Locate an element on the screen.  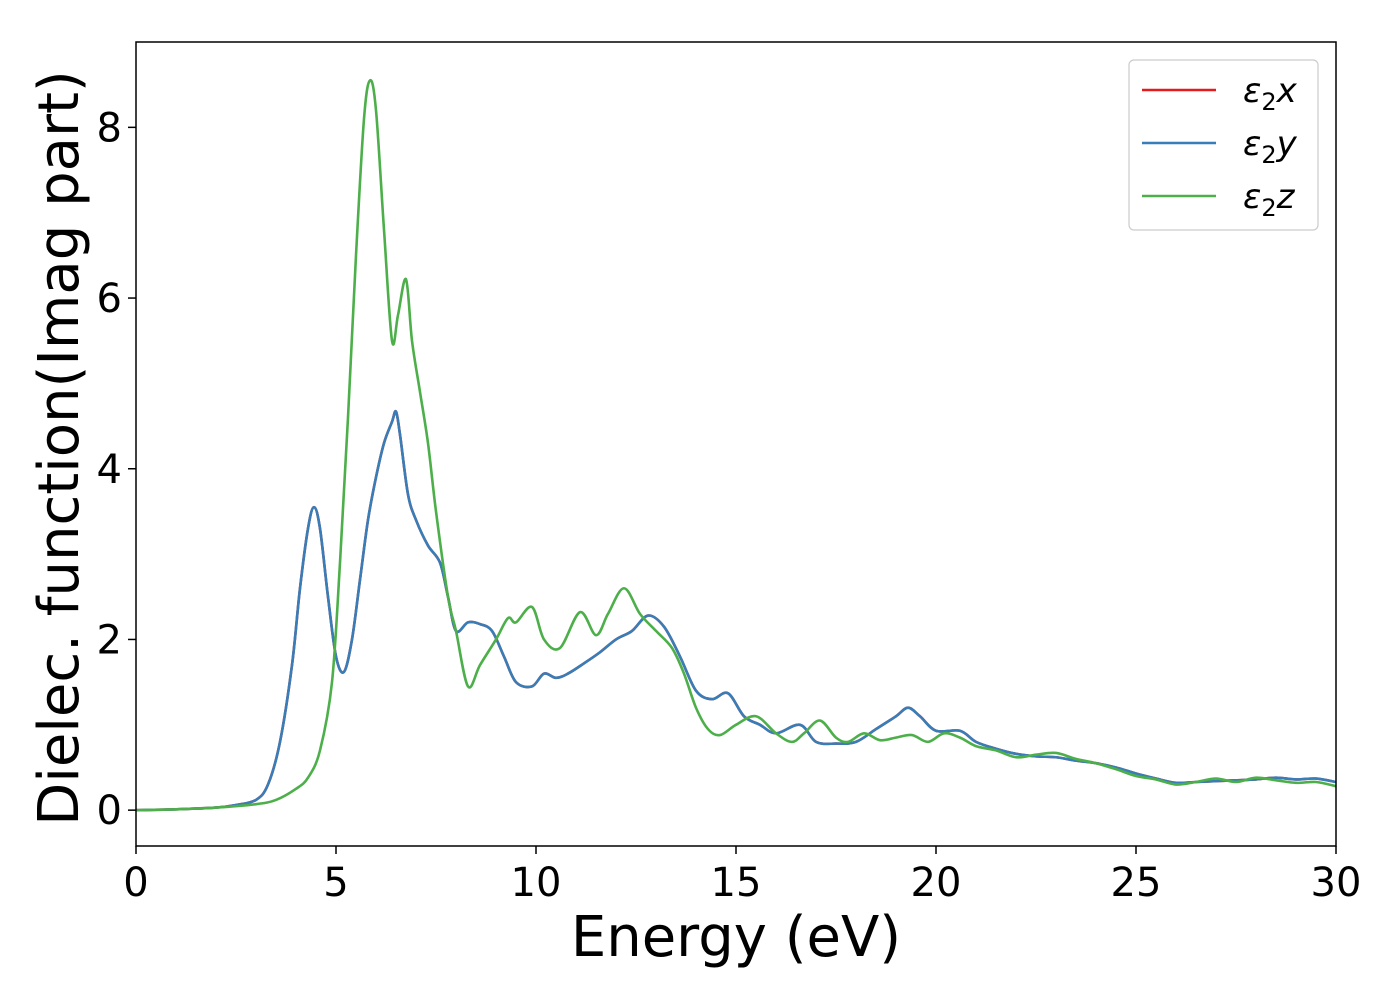
x-tick-label: 20 is located at coordinates (936, 883).